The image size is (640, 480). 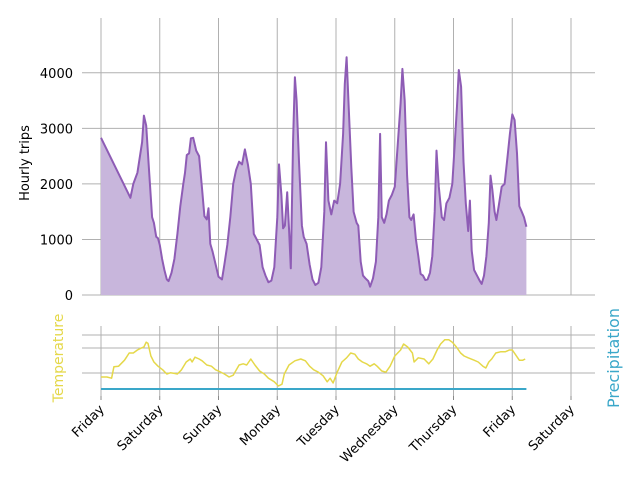 I want to click on y-axis-label: Hourly trips, so click(x=25, y=163).